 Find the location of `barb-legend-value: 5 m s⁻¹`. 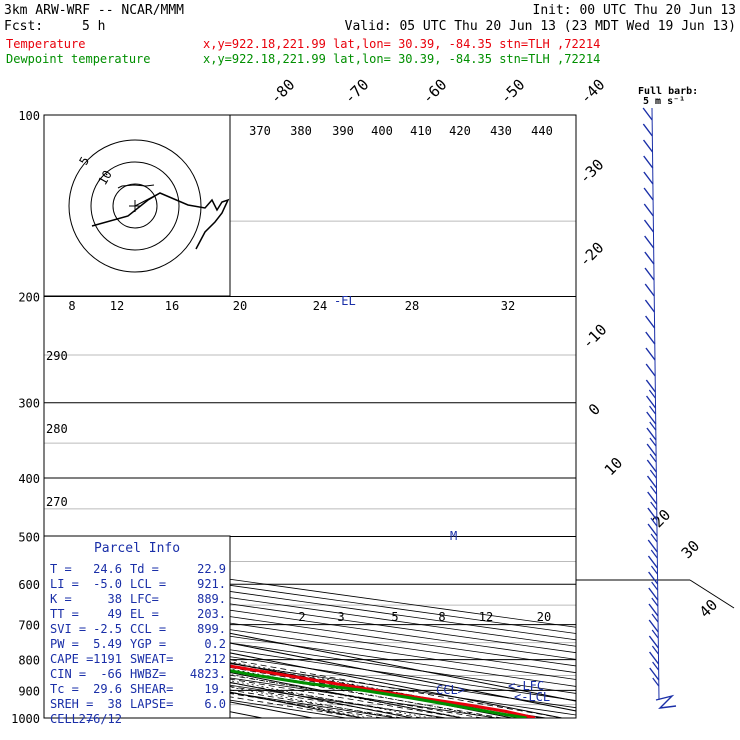

barb-legend-value: 5 m s⁻¹ is located at coordinates (664, 101).